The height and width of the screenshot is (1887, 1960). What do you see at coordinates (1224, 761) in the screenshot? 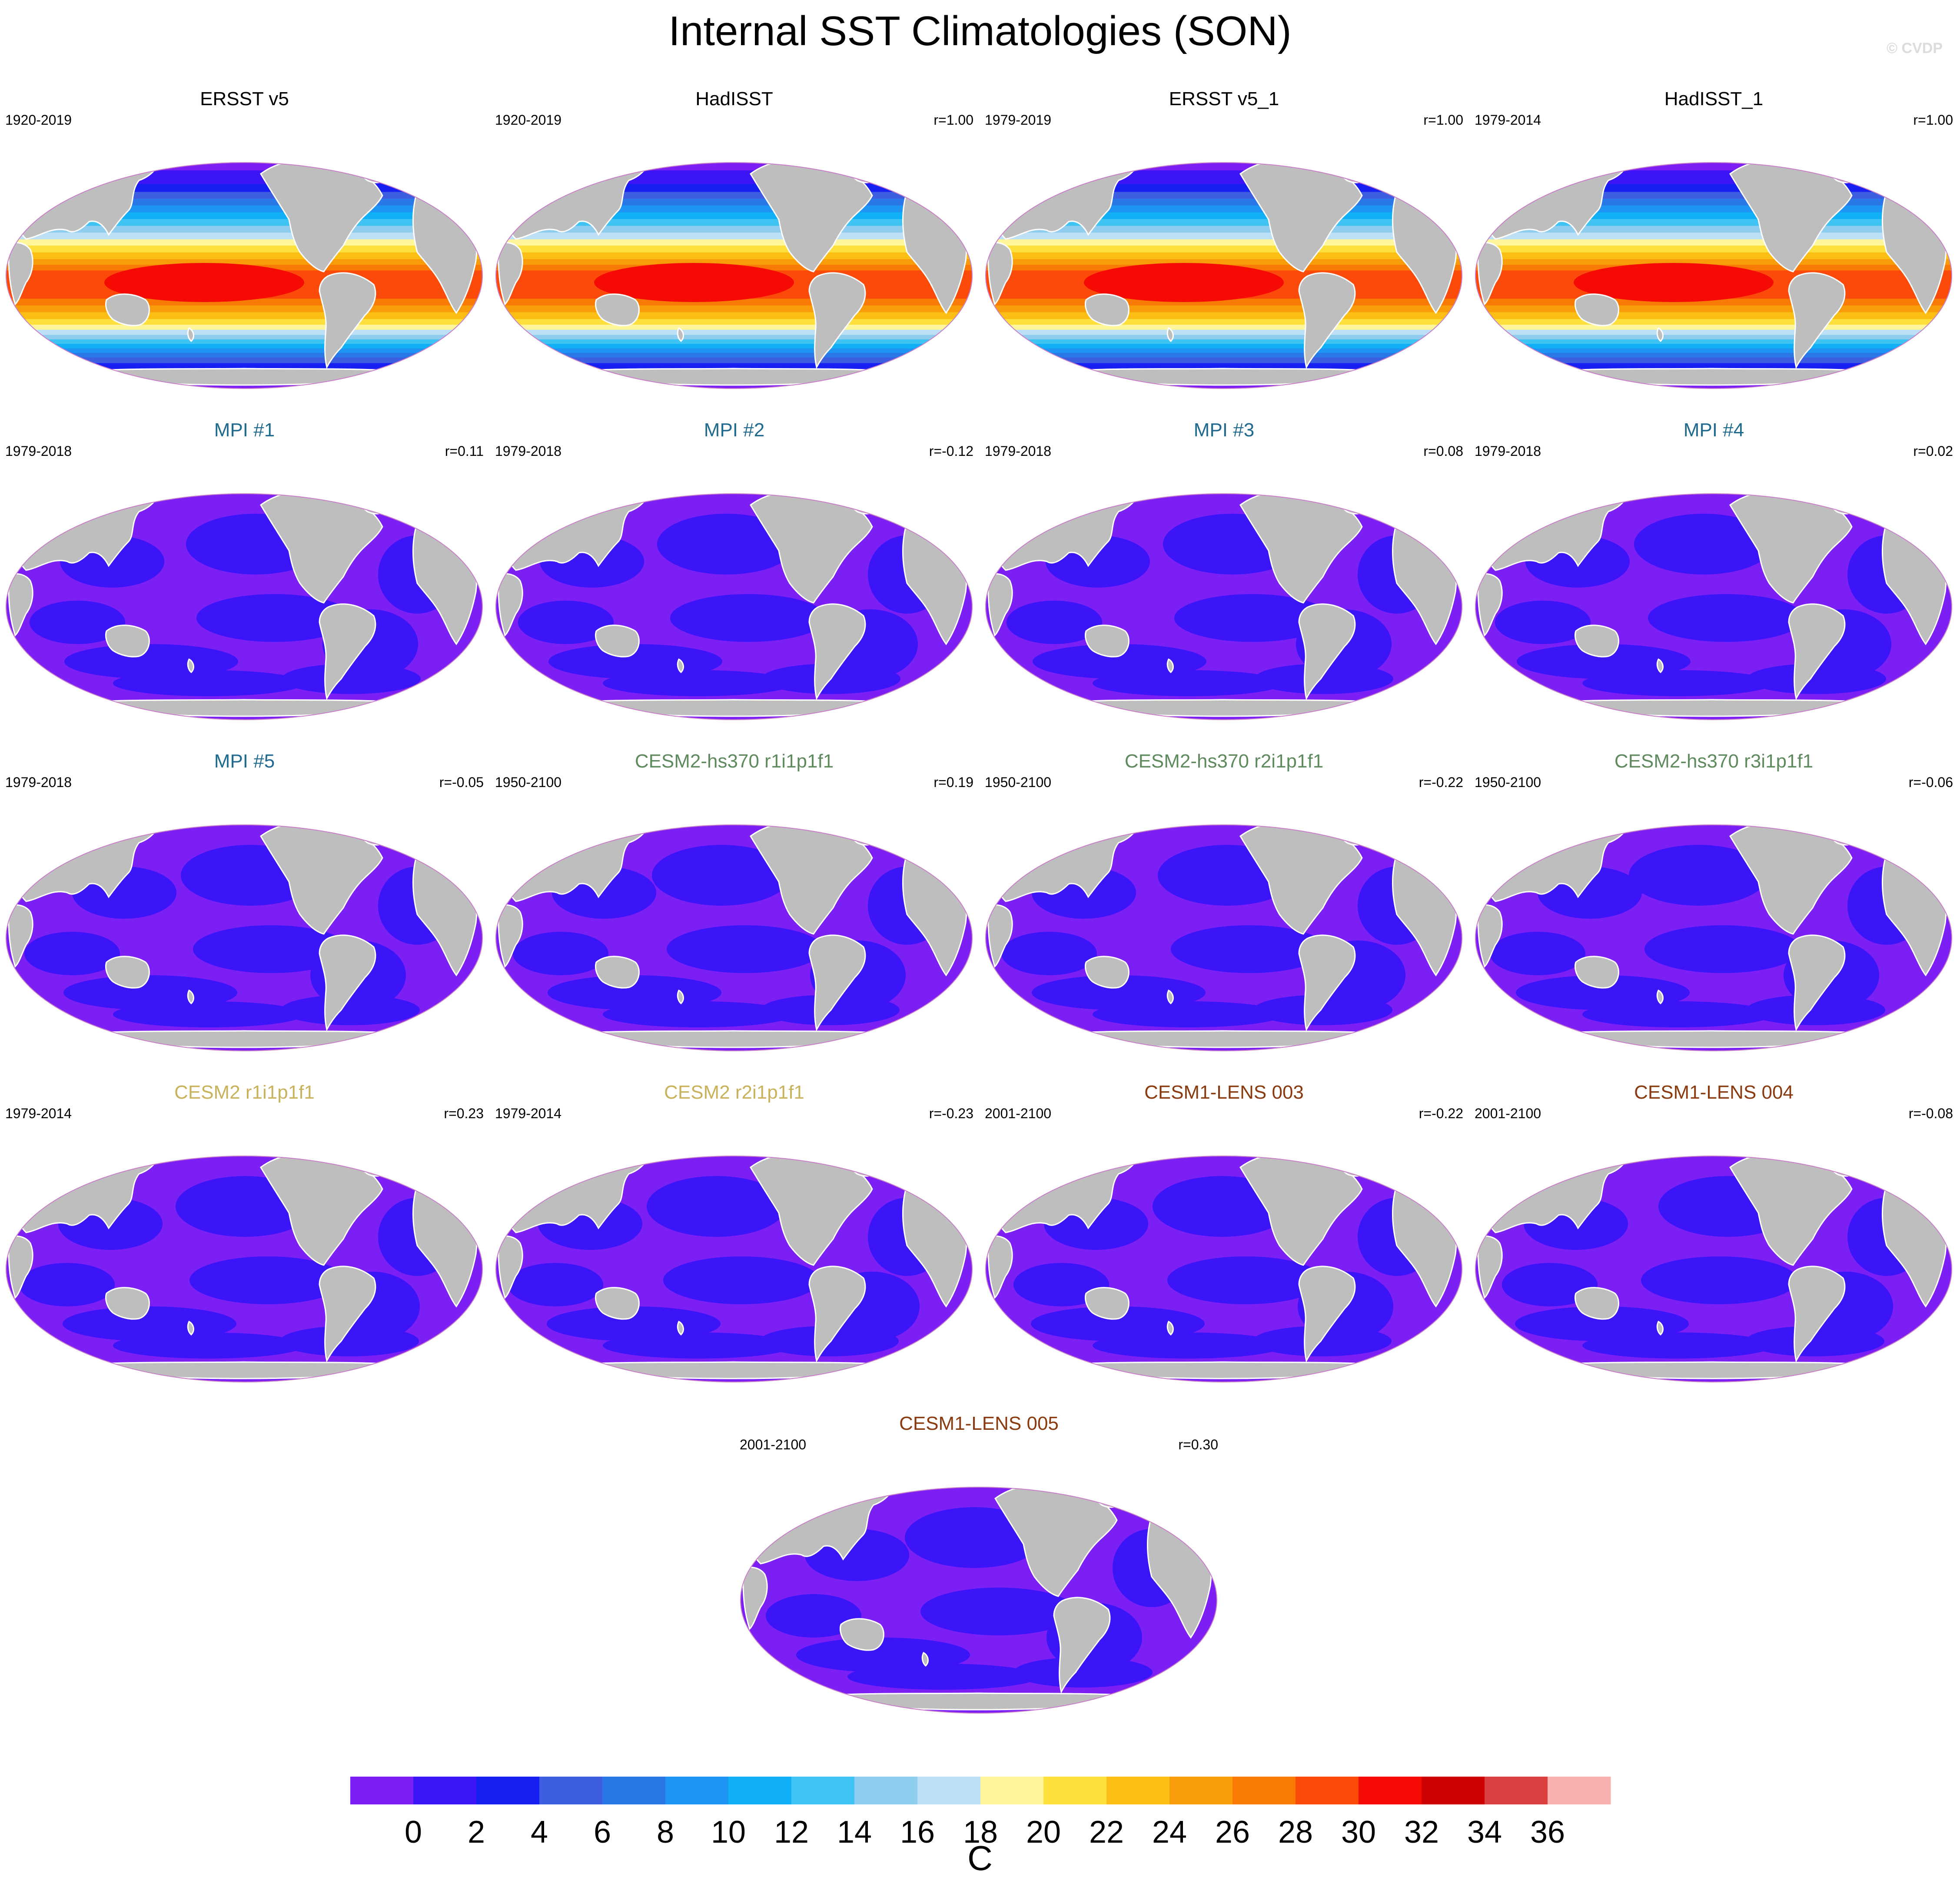
I see `panel-title: CESM2-hs370 r2i1p1f1` at bounding box center [1224, 761].